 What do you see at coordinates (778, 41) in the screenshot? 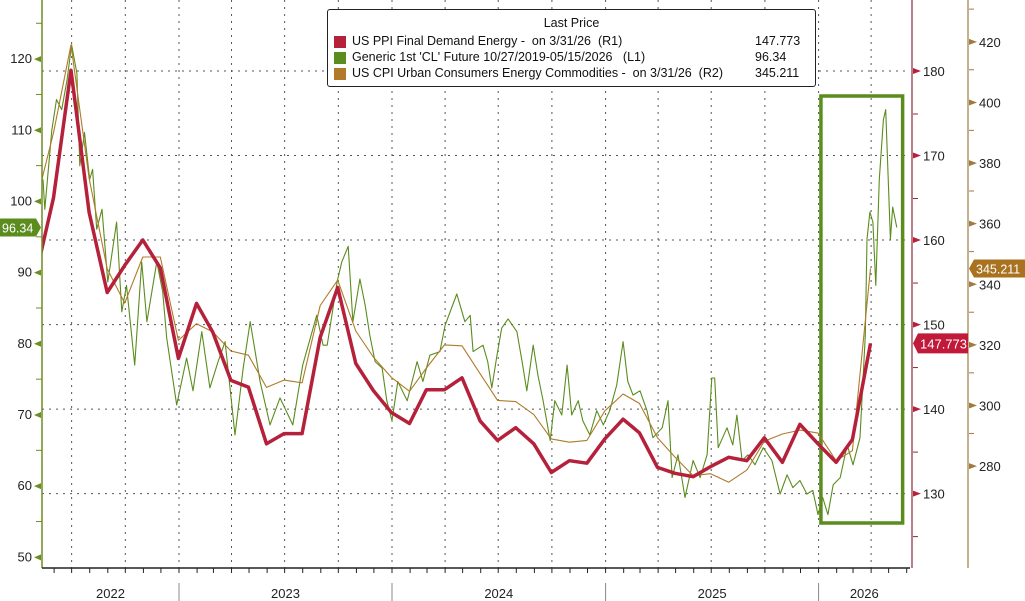
I see `legend-value: 147.773` at bounding box center [778, 41].